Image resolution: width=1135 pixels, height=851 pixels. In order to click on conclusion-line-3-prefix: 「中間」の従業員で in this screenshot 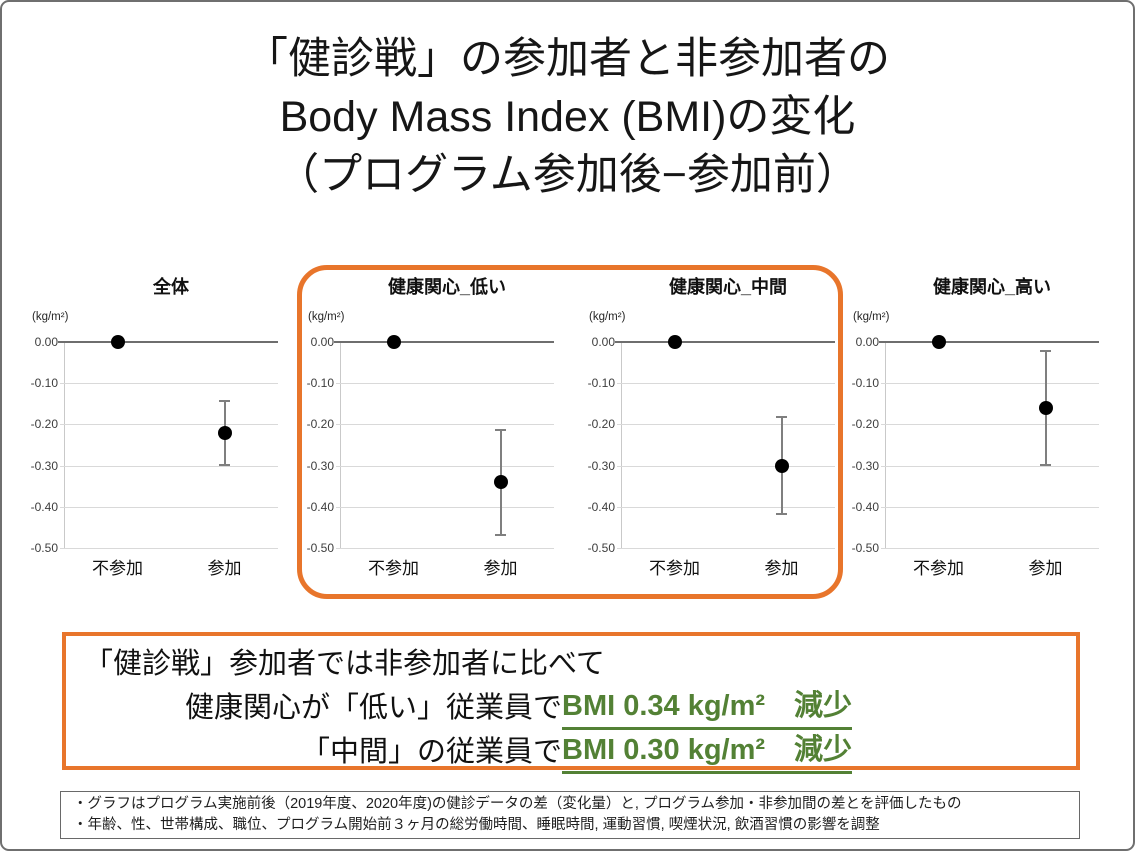, I will do `click(431, 752)`.